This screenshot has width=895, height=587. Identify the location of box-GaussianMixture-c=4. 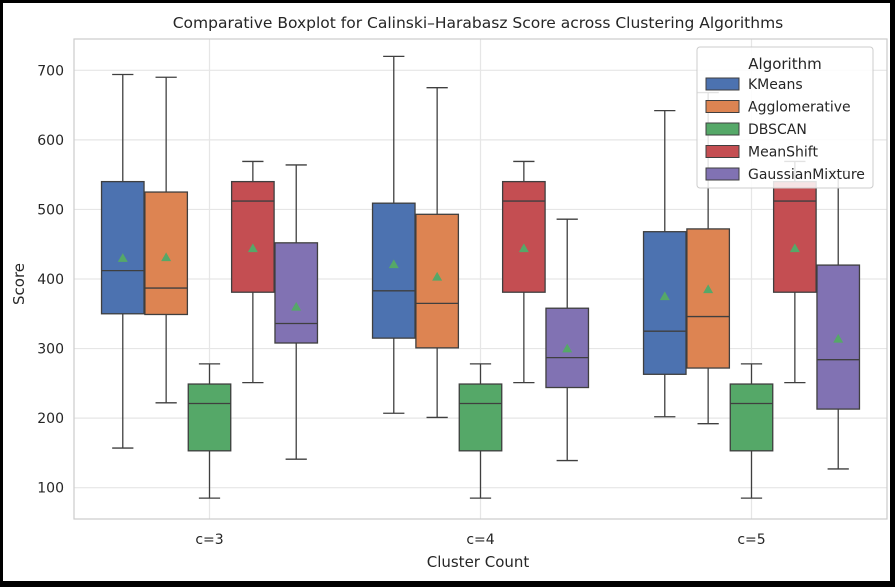
(567, 340).